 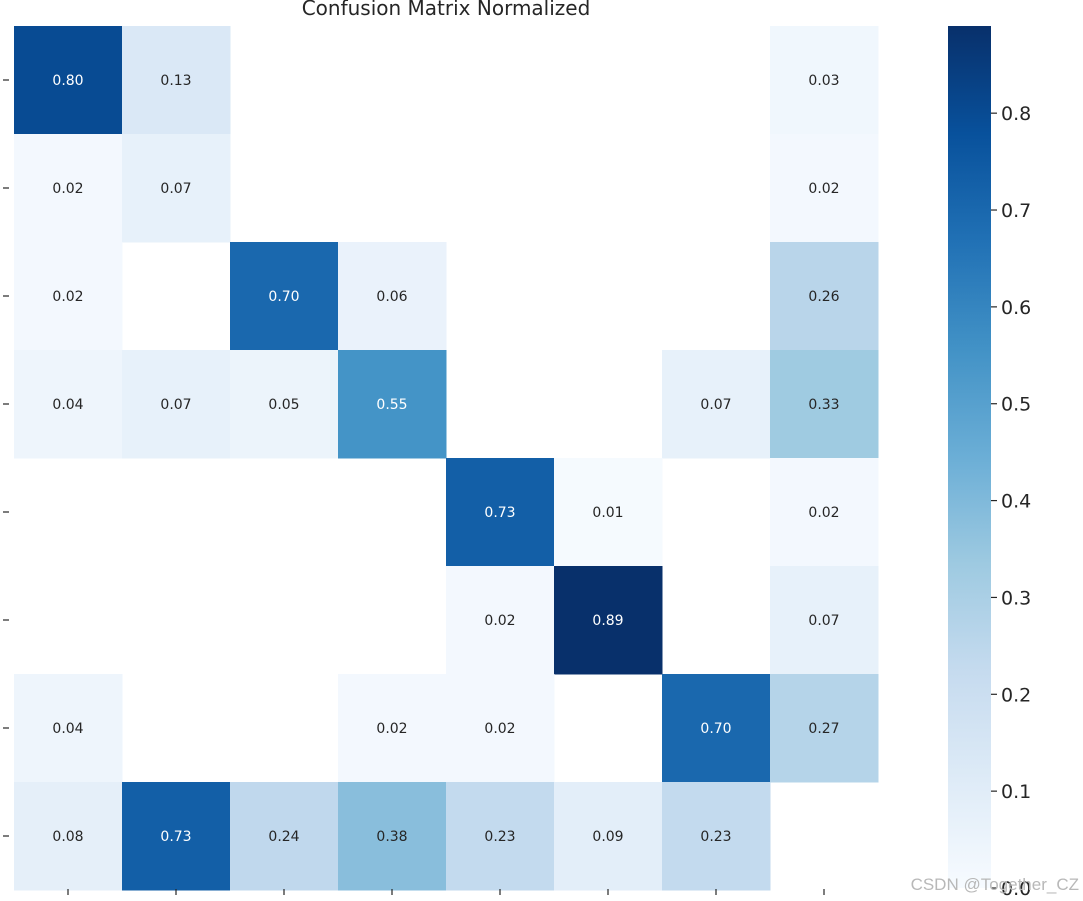 I want to click on colorbar, so click(x=969, y=457).